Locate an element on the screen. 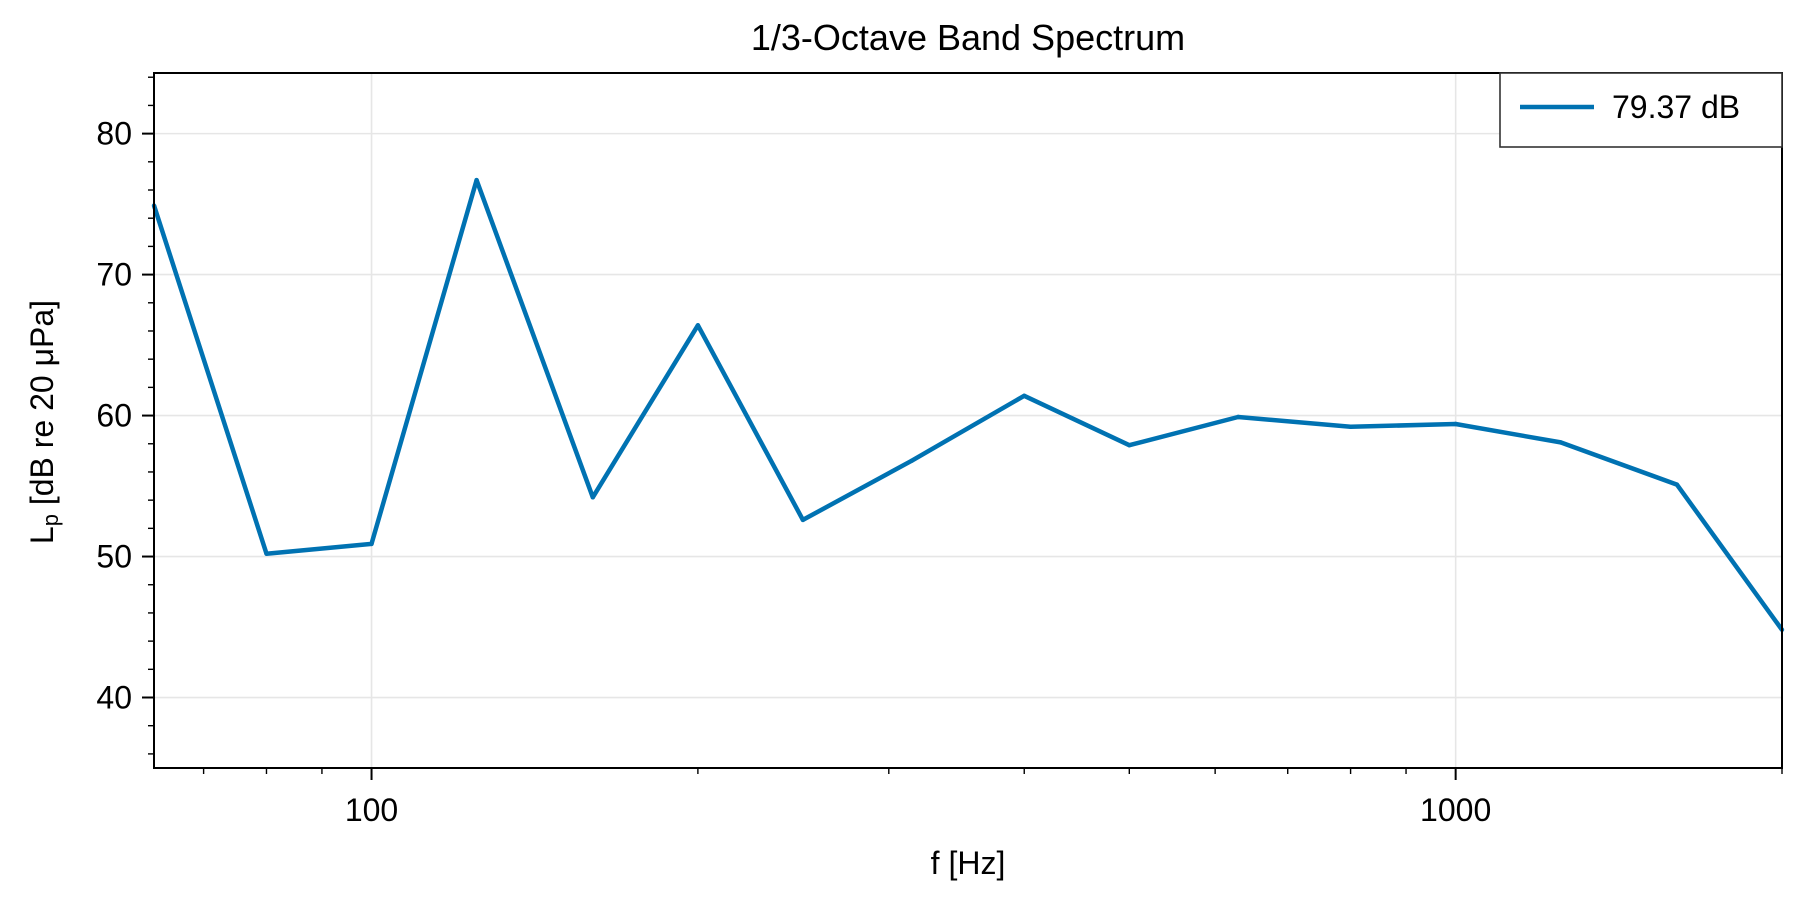  y-tick-label: 80 is located at coordinates (114, 134).